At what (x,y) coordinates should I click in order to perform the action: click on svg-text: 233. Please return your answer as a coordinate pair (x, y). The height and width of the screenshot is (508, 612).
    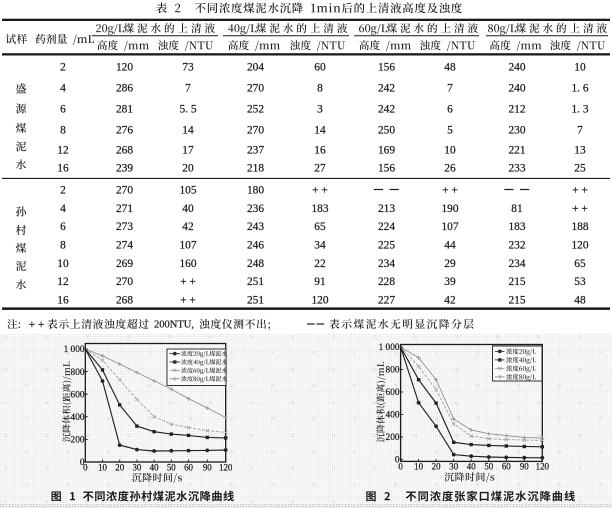
    Looking at the image, I should click on (516, 168).